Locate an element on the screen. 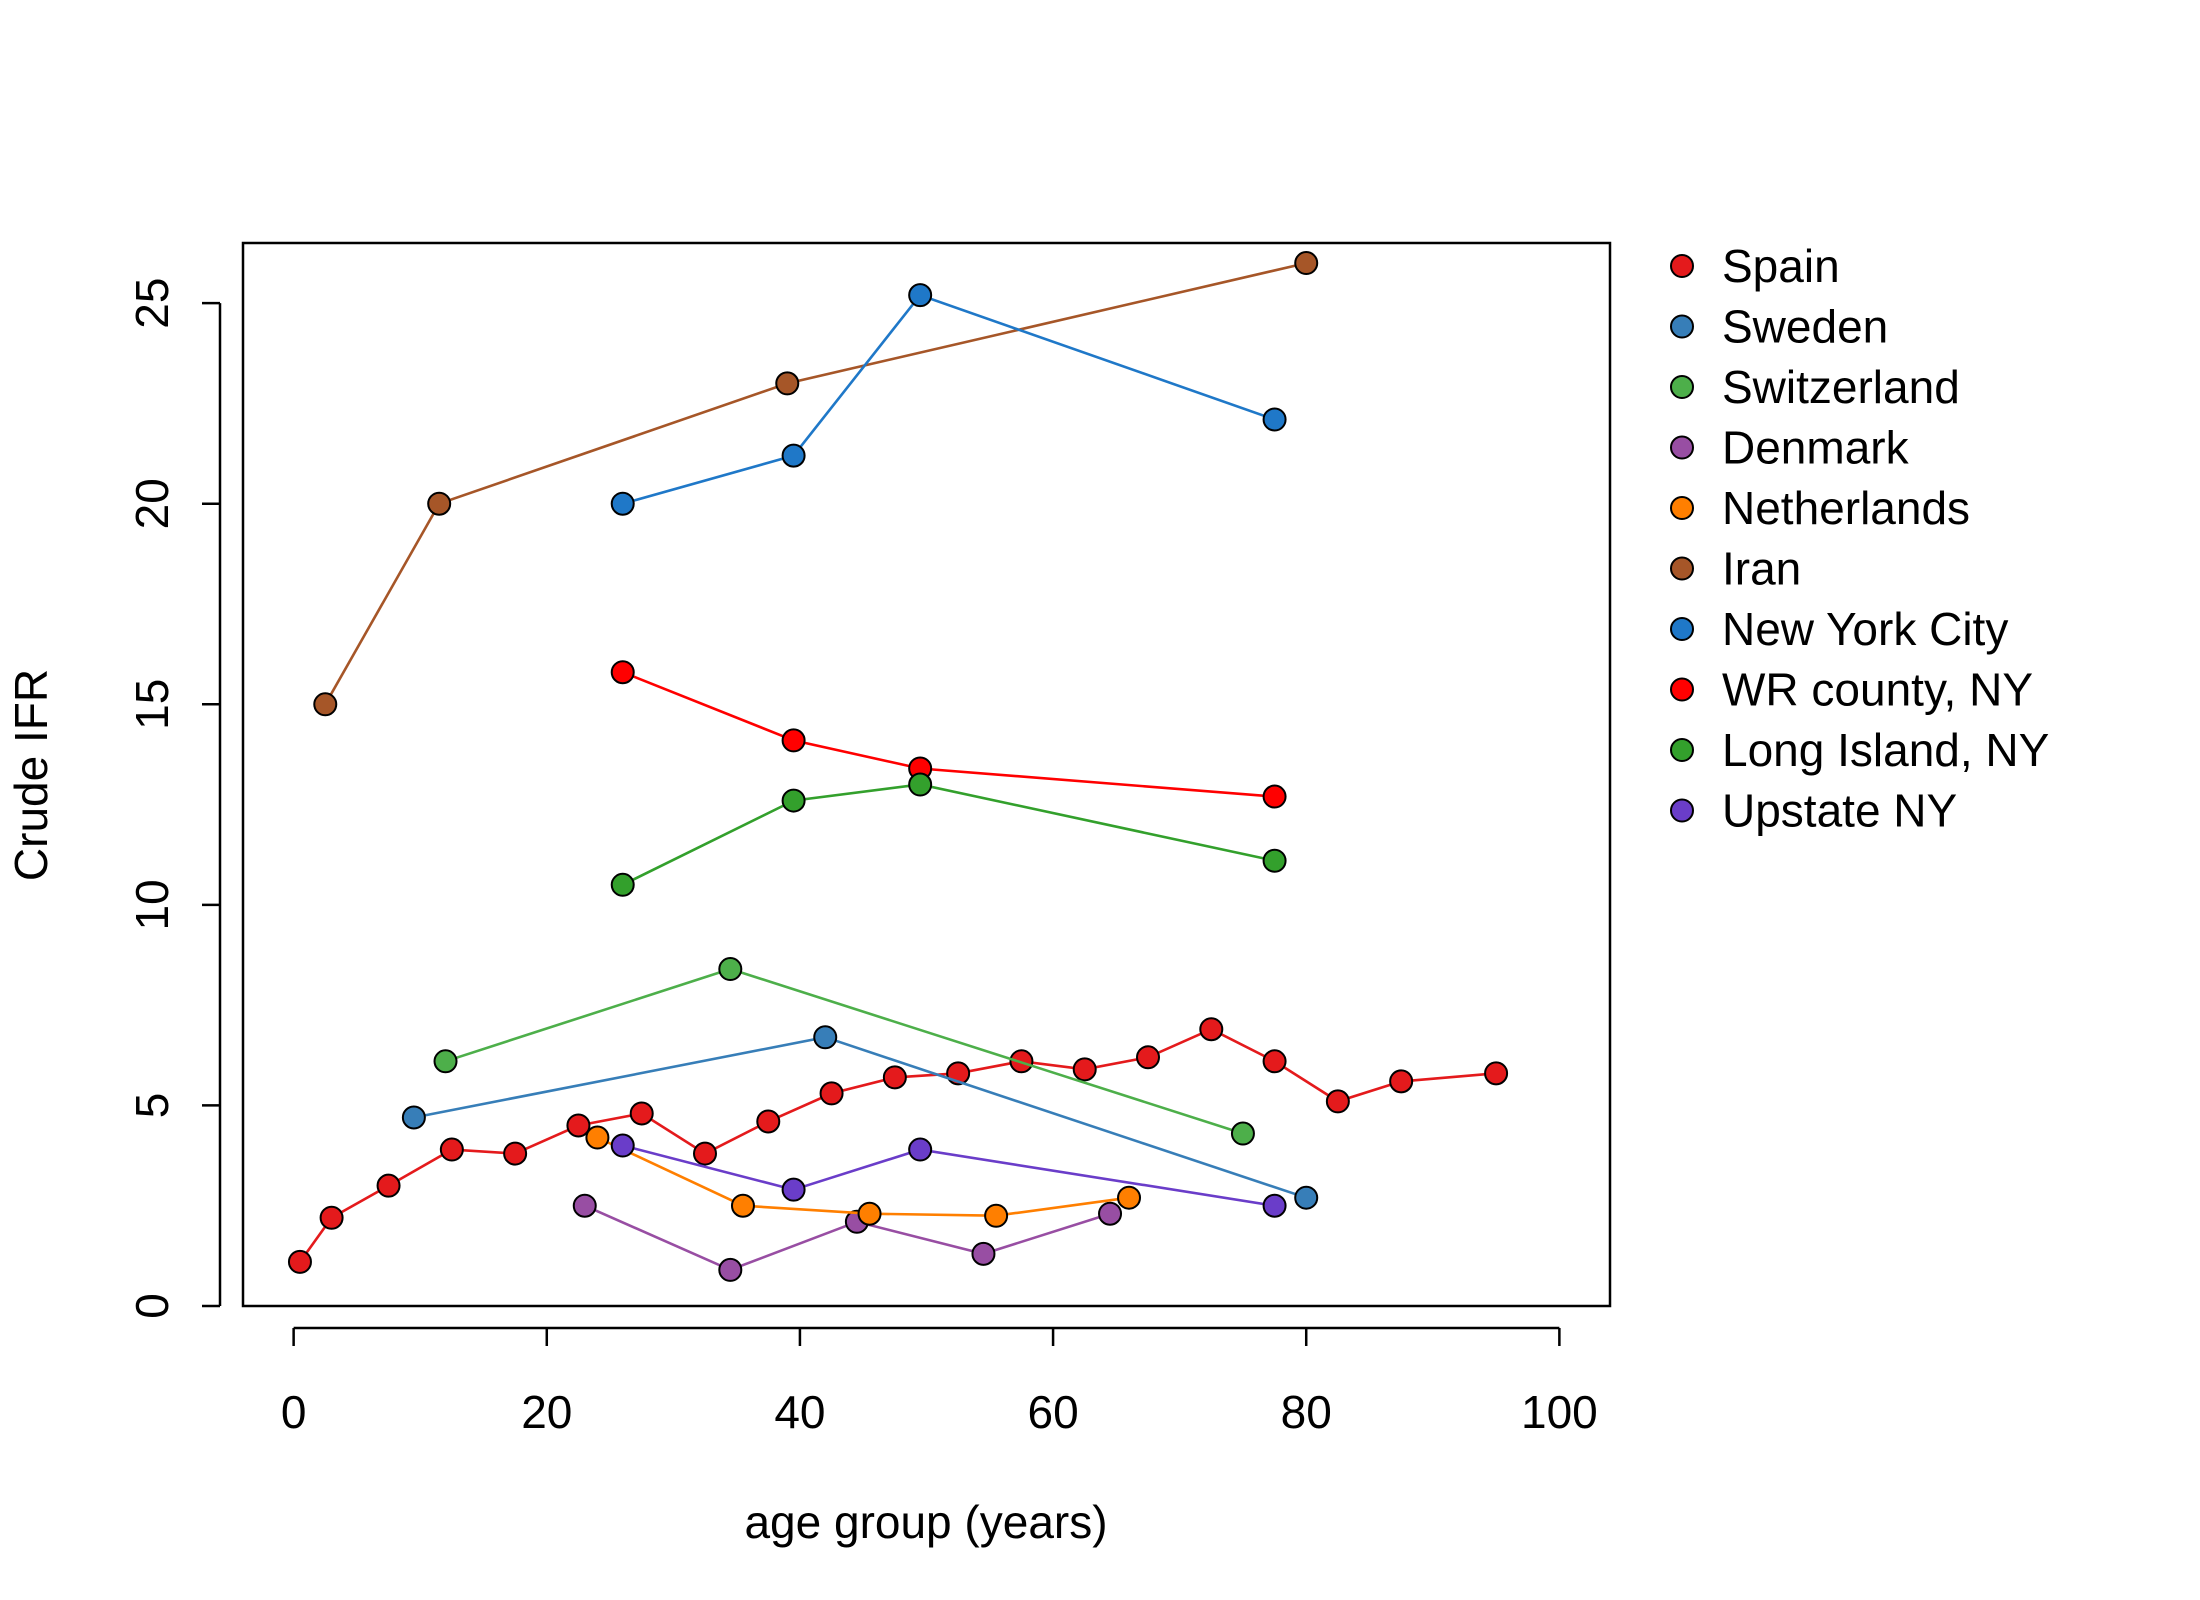 This screenshot has width=2200, height=1600. legend-item: Iran is located at coordinates (1735, 569).